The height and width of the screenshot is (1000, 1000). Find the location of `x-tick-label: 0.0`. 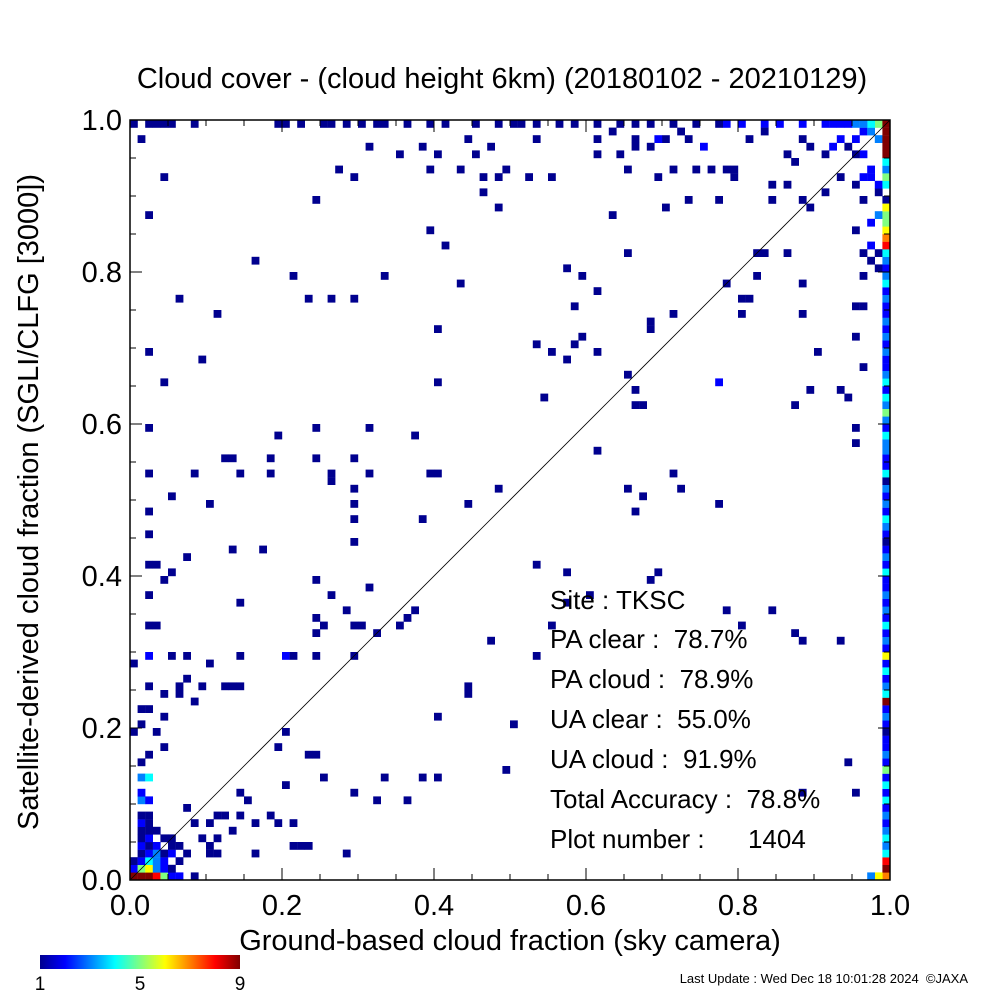

x-tick-label: 0.0 is located at coordinates (130, 906).